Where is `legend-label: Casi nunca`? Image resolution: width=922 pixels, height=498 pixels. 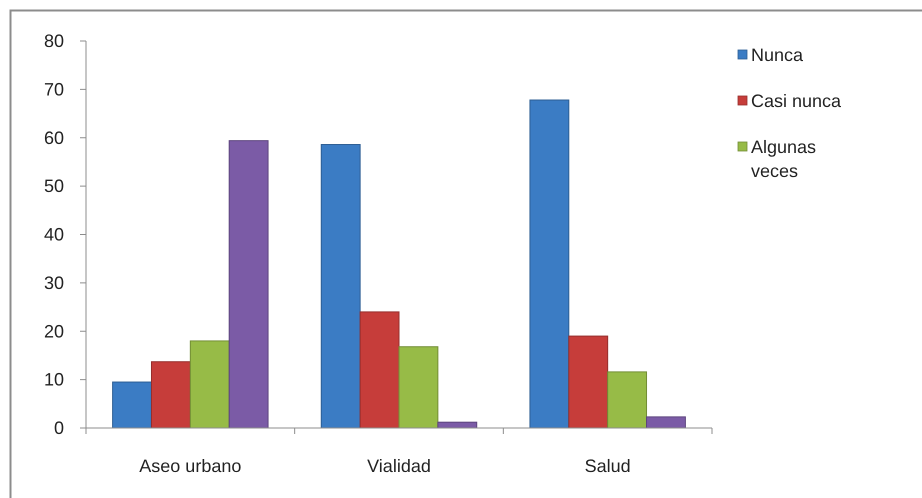
legend-label: Casi nunca is located at coordinates (796, 101).